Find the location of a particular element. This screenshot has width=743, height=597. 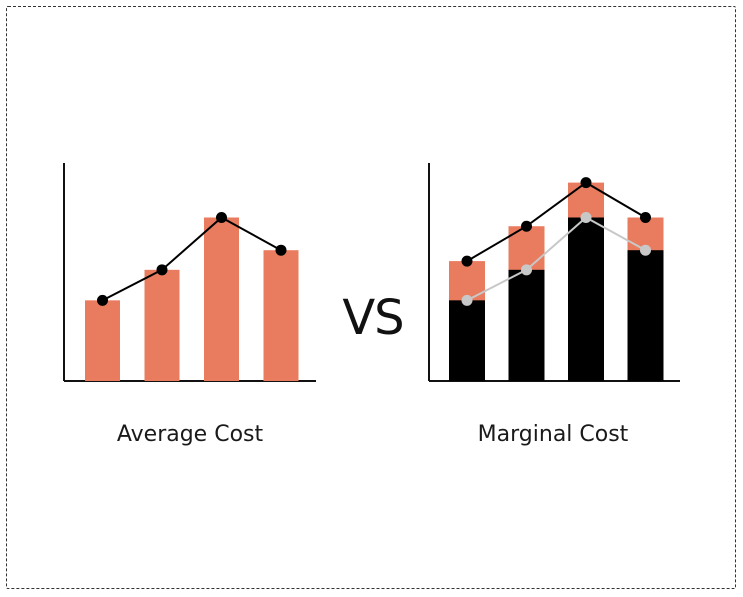

vs-label: VS is located at coordinates (373, 318).